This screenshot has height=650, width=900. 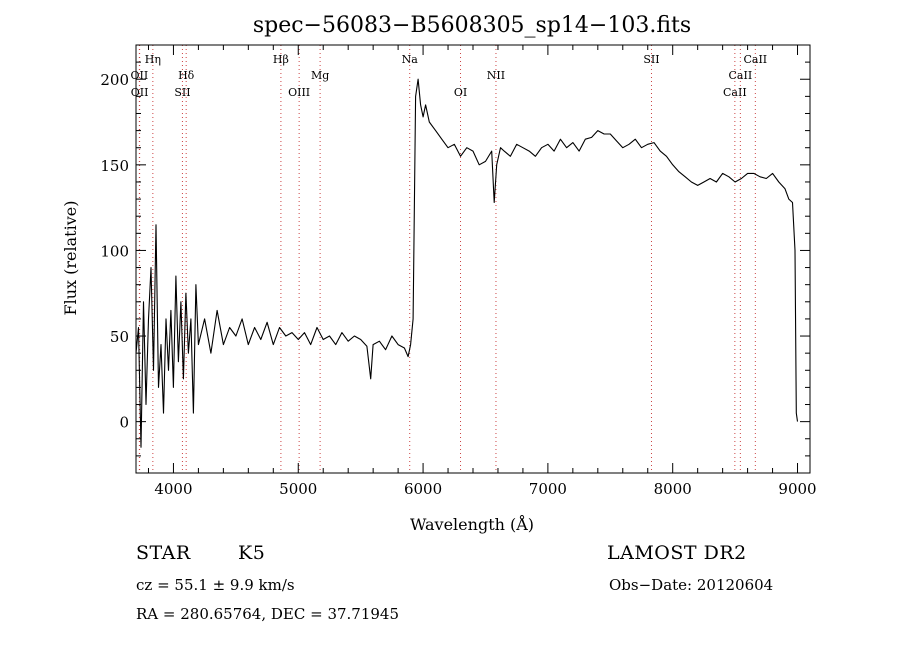 I want to click on line-label: Hδ, so click(x=186, y=75).